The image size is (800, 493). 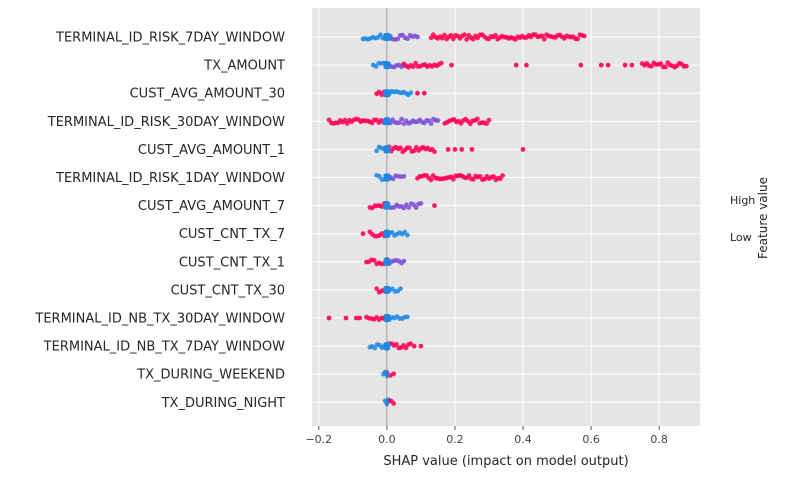 I want to click on x-tick-label: 0.8, so click(x=659, y=439).